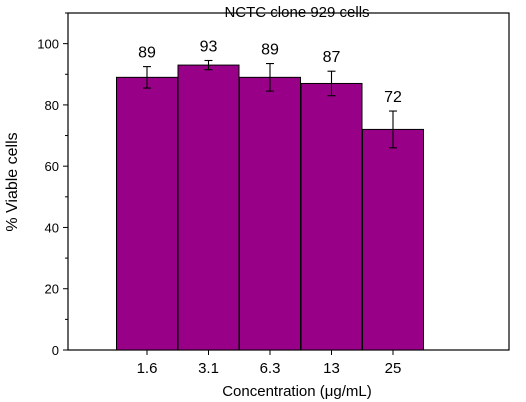 The width and height of the screenshot is (526, 402). What do you see at coordinates (270, 368) in the screenshot?
I see `x-tick-label: 6.3` at bounding box center [270, 368].